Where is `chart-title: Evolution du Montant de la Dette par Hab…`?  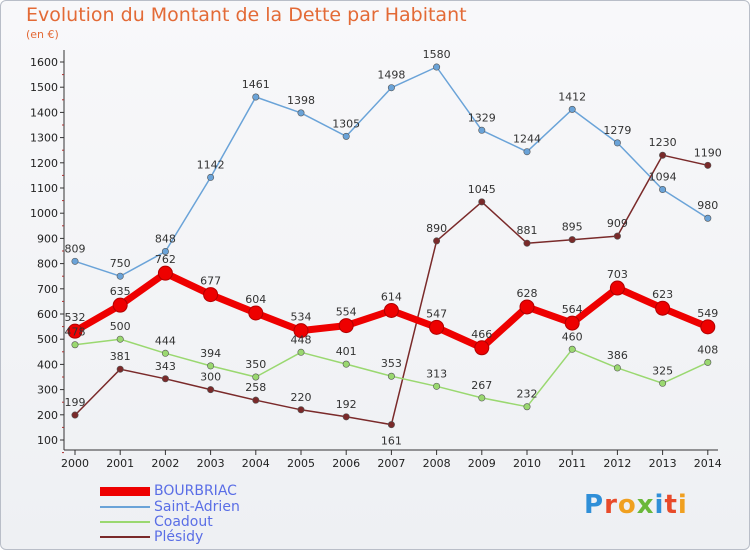 chart-title: Evolution du Montant de la Dette par Hab… is located at coordinates (246, 15).